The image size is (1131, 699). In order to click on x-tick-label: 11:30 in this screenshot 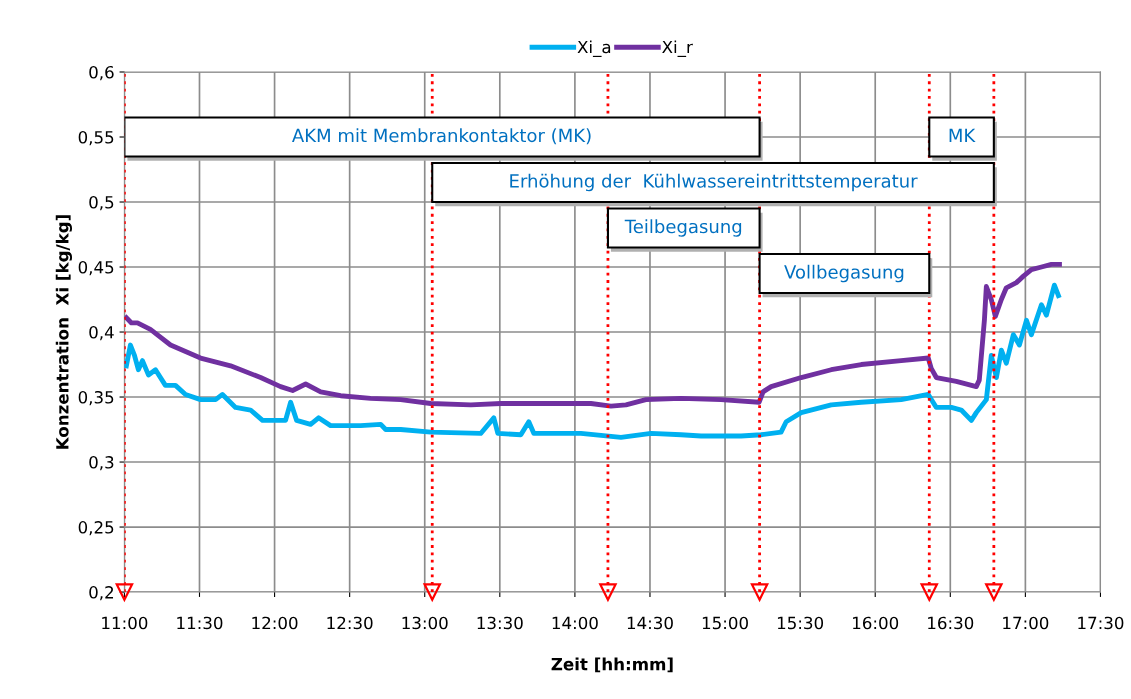, I will do `click(200, 623)`.